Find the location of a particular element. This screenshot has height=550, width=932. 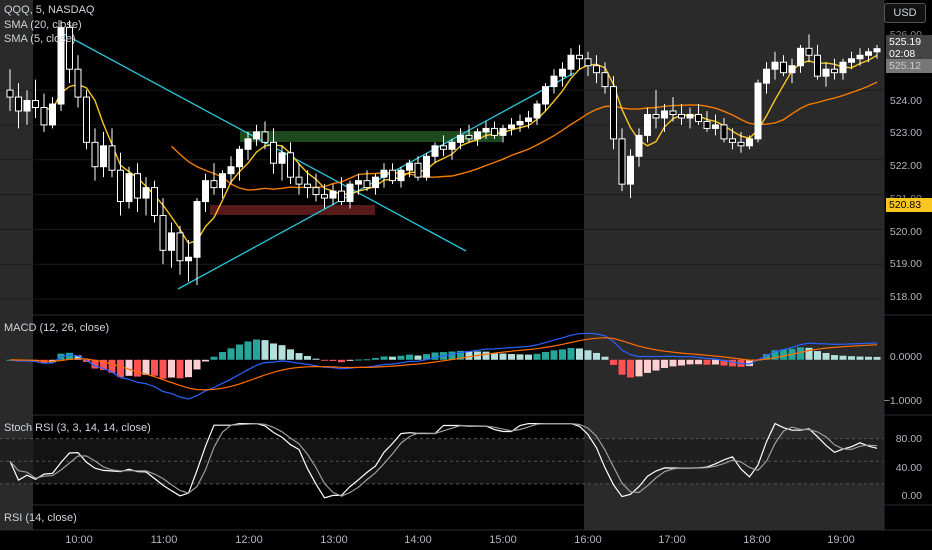

symbol-title: QQQ, 5, NASDAQ is located at coordinates (49, 10).